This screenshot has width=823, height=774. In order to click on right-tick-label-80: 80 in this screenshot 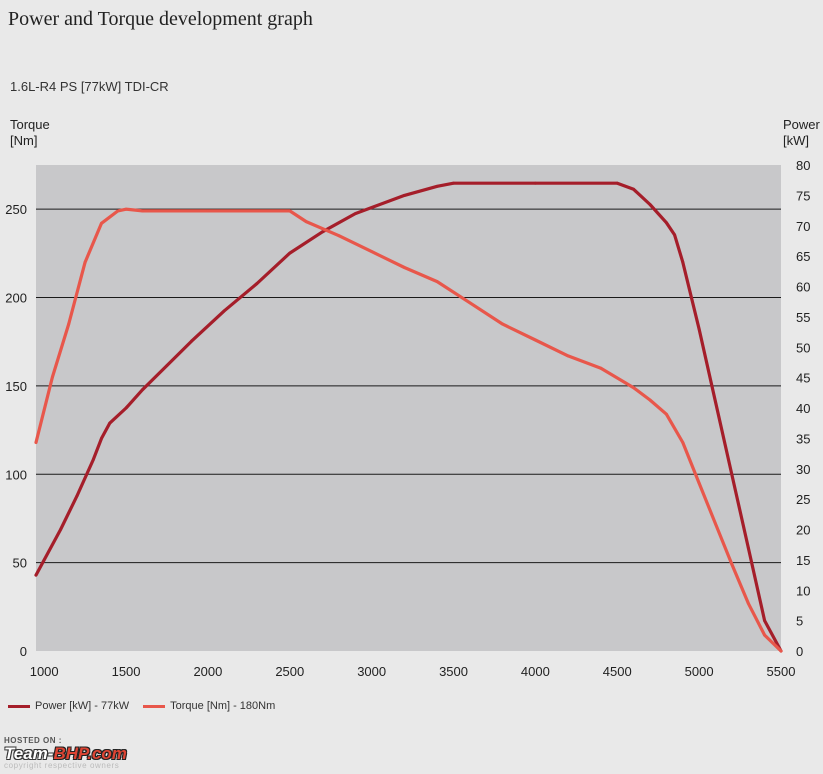, I will do `click(803, 165)`.